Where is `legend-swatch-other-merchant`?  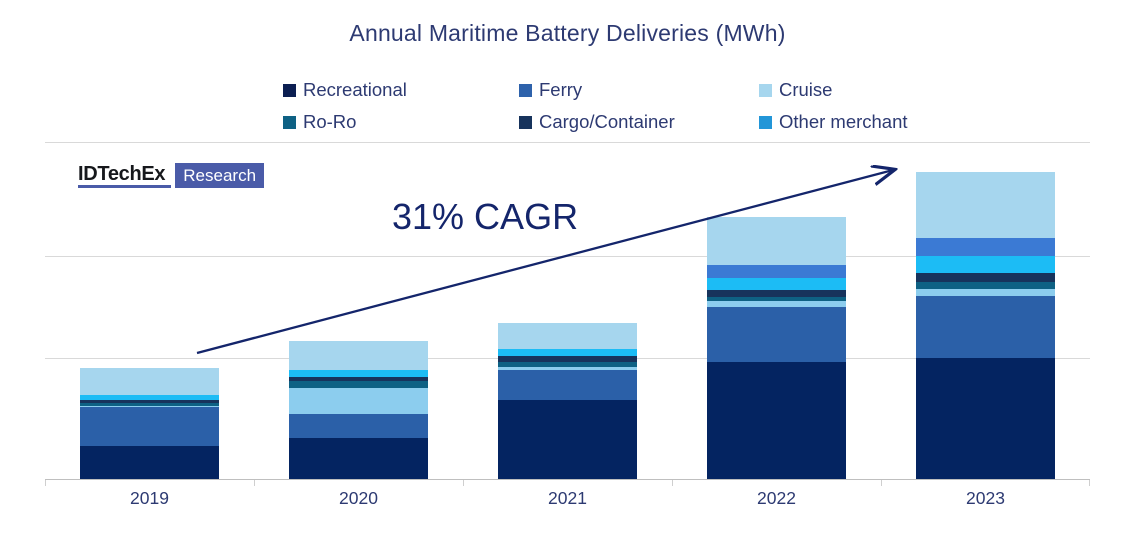
legend-swatch-other-merchant is located at coordinates (765, 122).